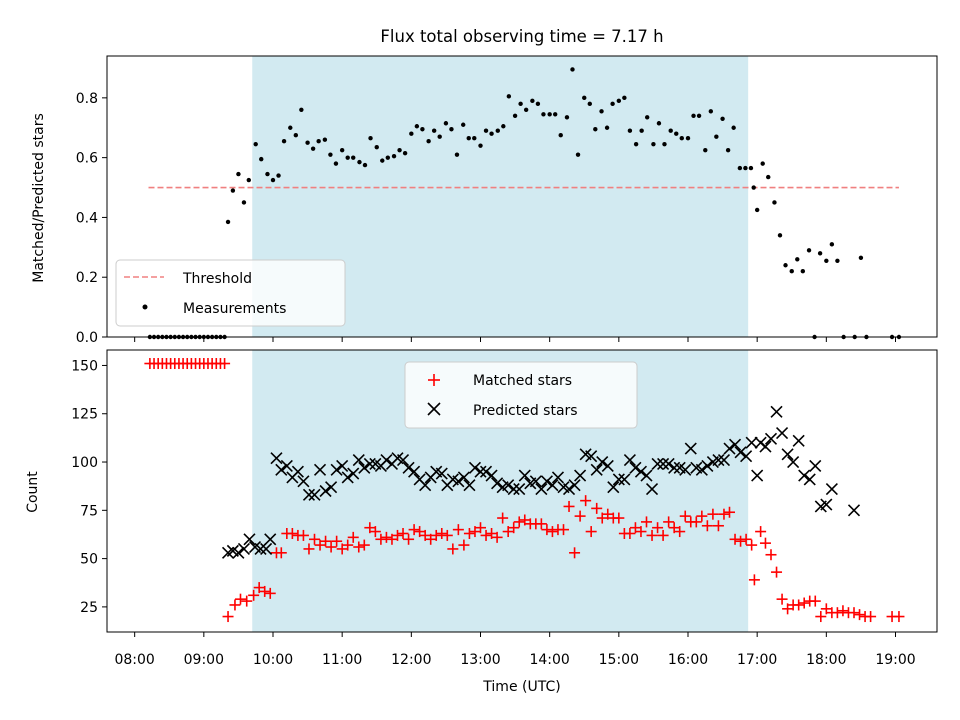 The height and width of the screenshot is (720, 960). What do you see at coordinates (895, 660) in the screenshot?
I see `x-tick-label: 19:00` at bounding box center [895, 660].